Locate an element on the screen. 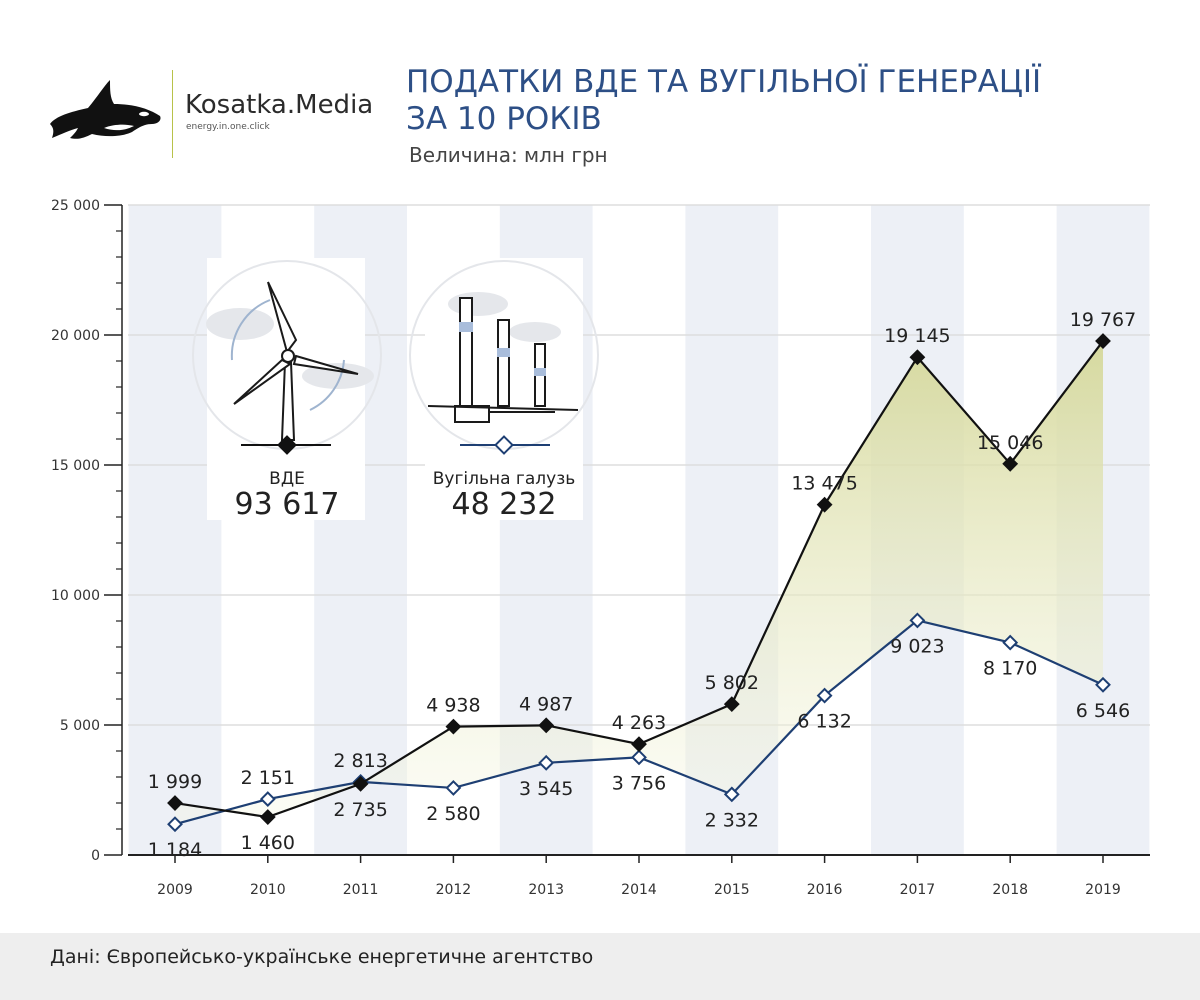  y-tick-label: 15 000 is located at coordinates (75, 466).